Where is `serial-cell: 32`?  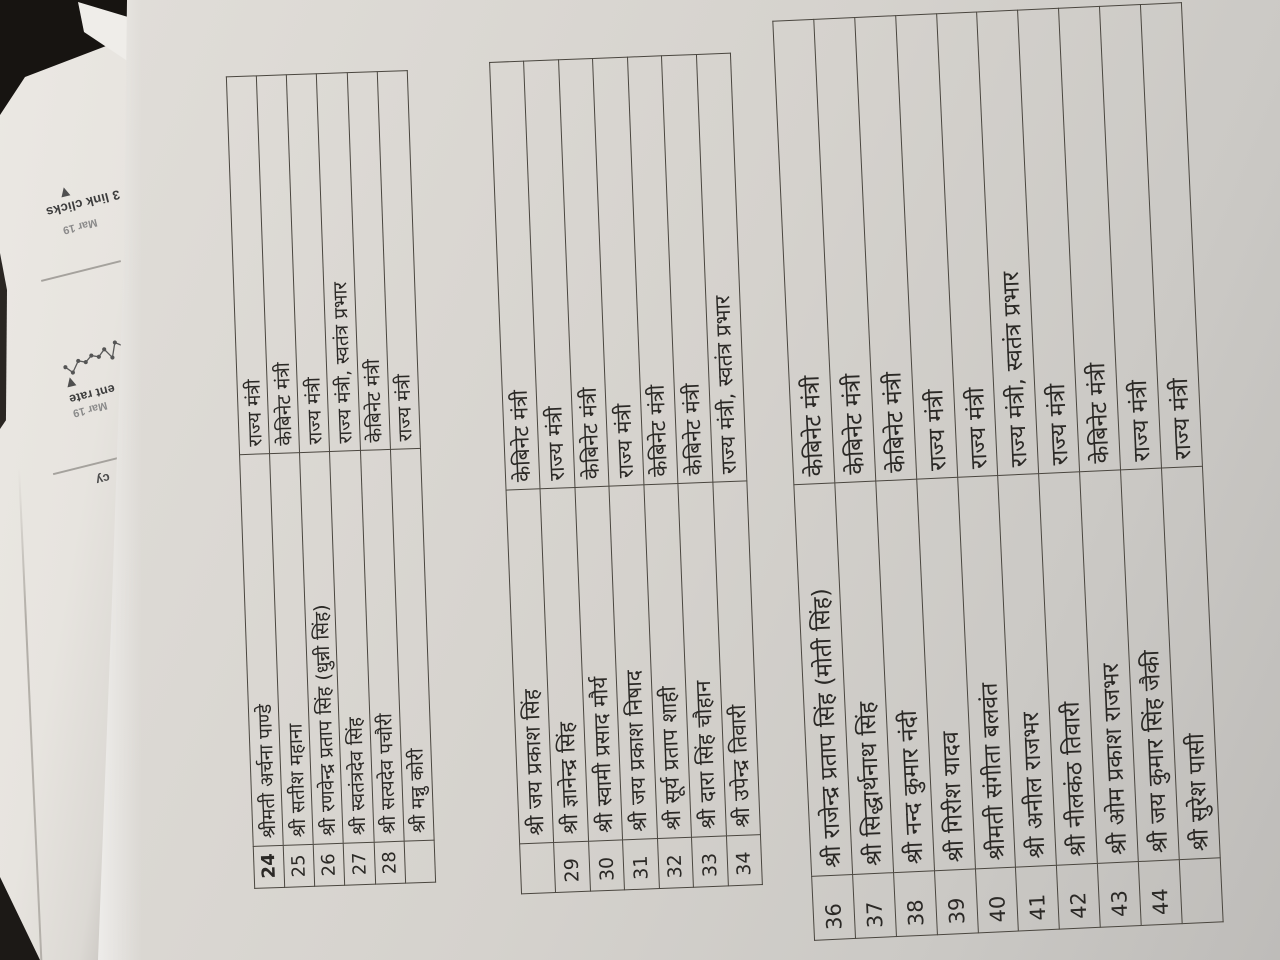
serial-cell: 32 is located at coordinates (675, 863).